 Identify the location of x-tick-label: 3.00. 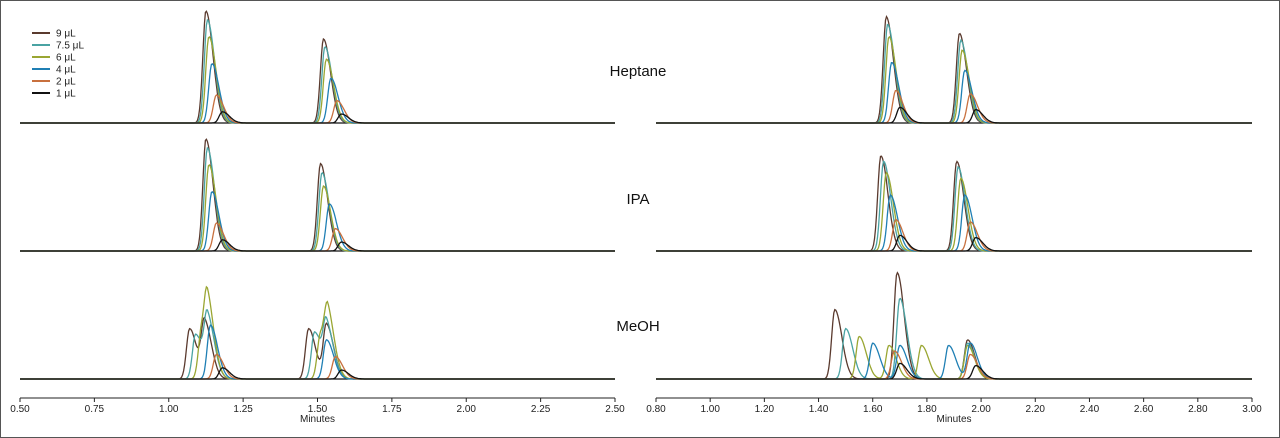
(1252, 409).